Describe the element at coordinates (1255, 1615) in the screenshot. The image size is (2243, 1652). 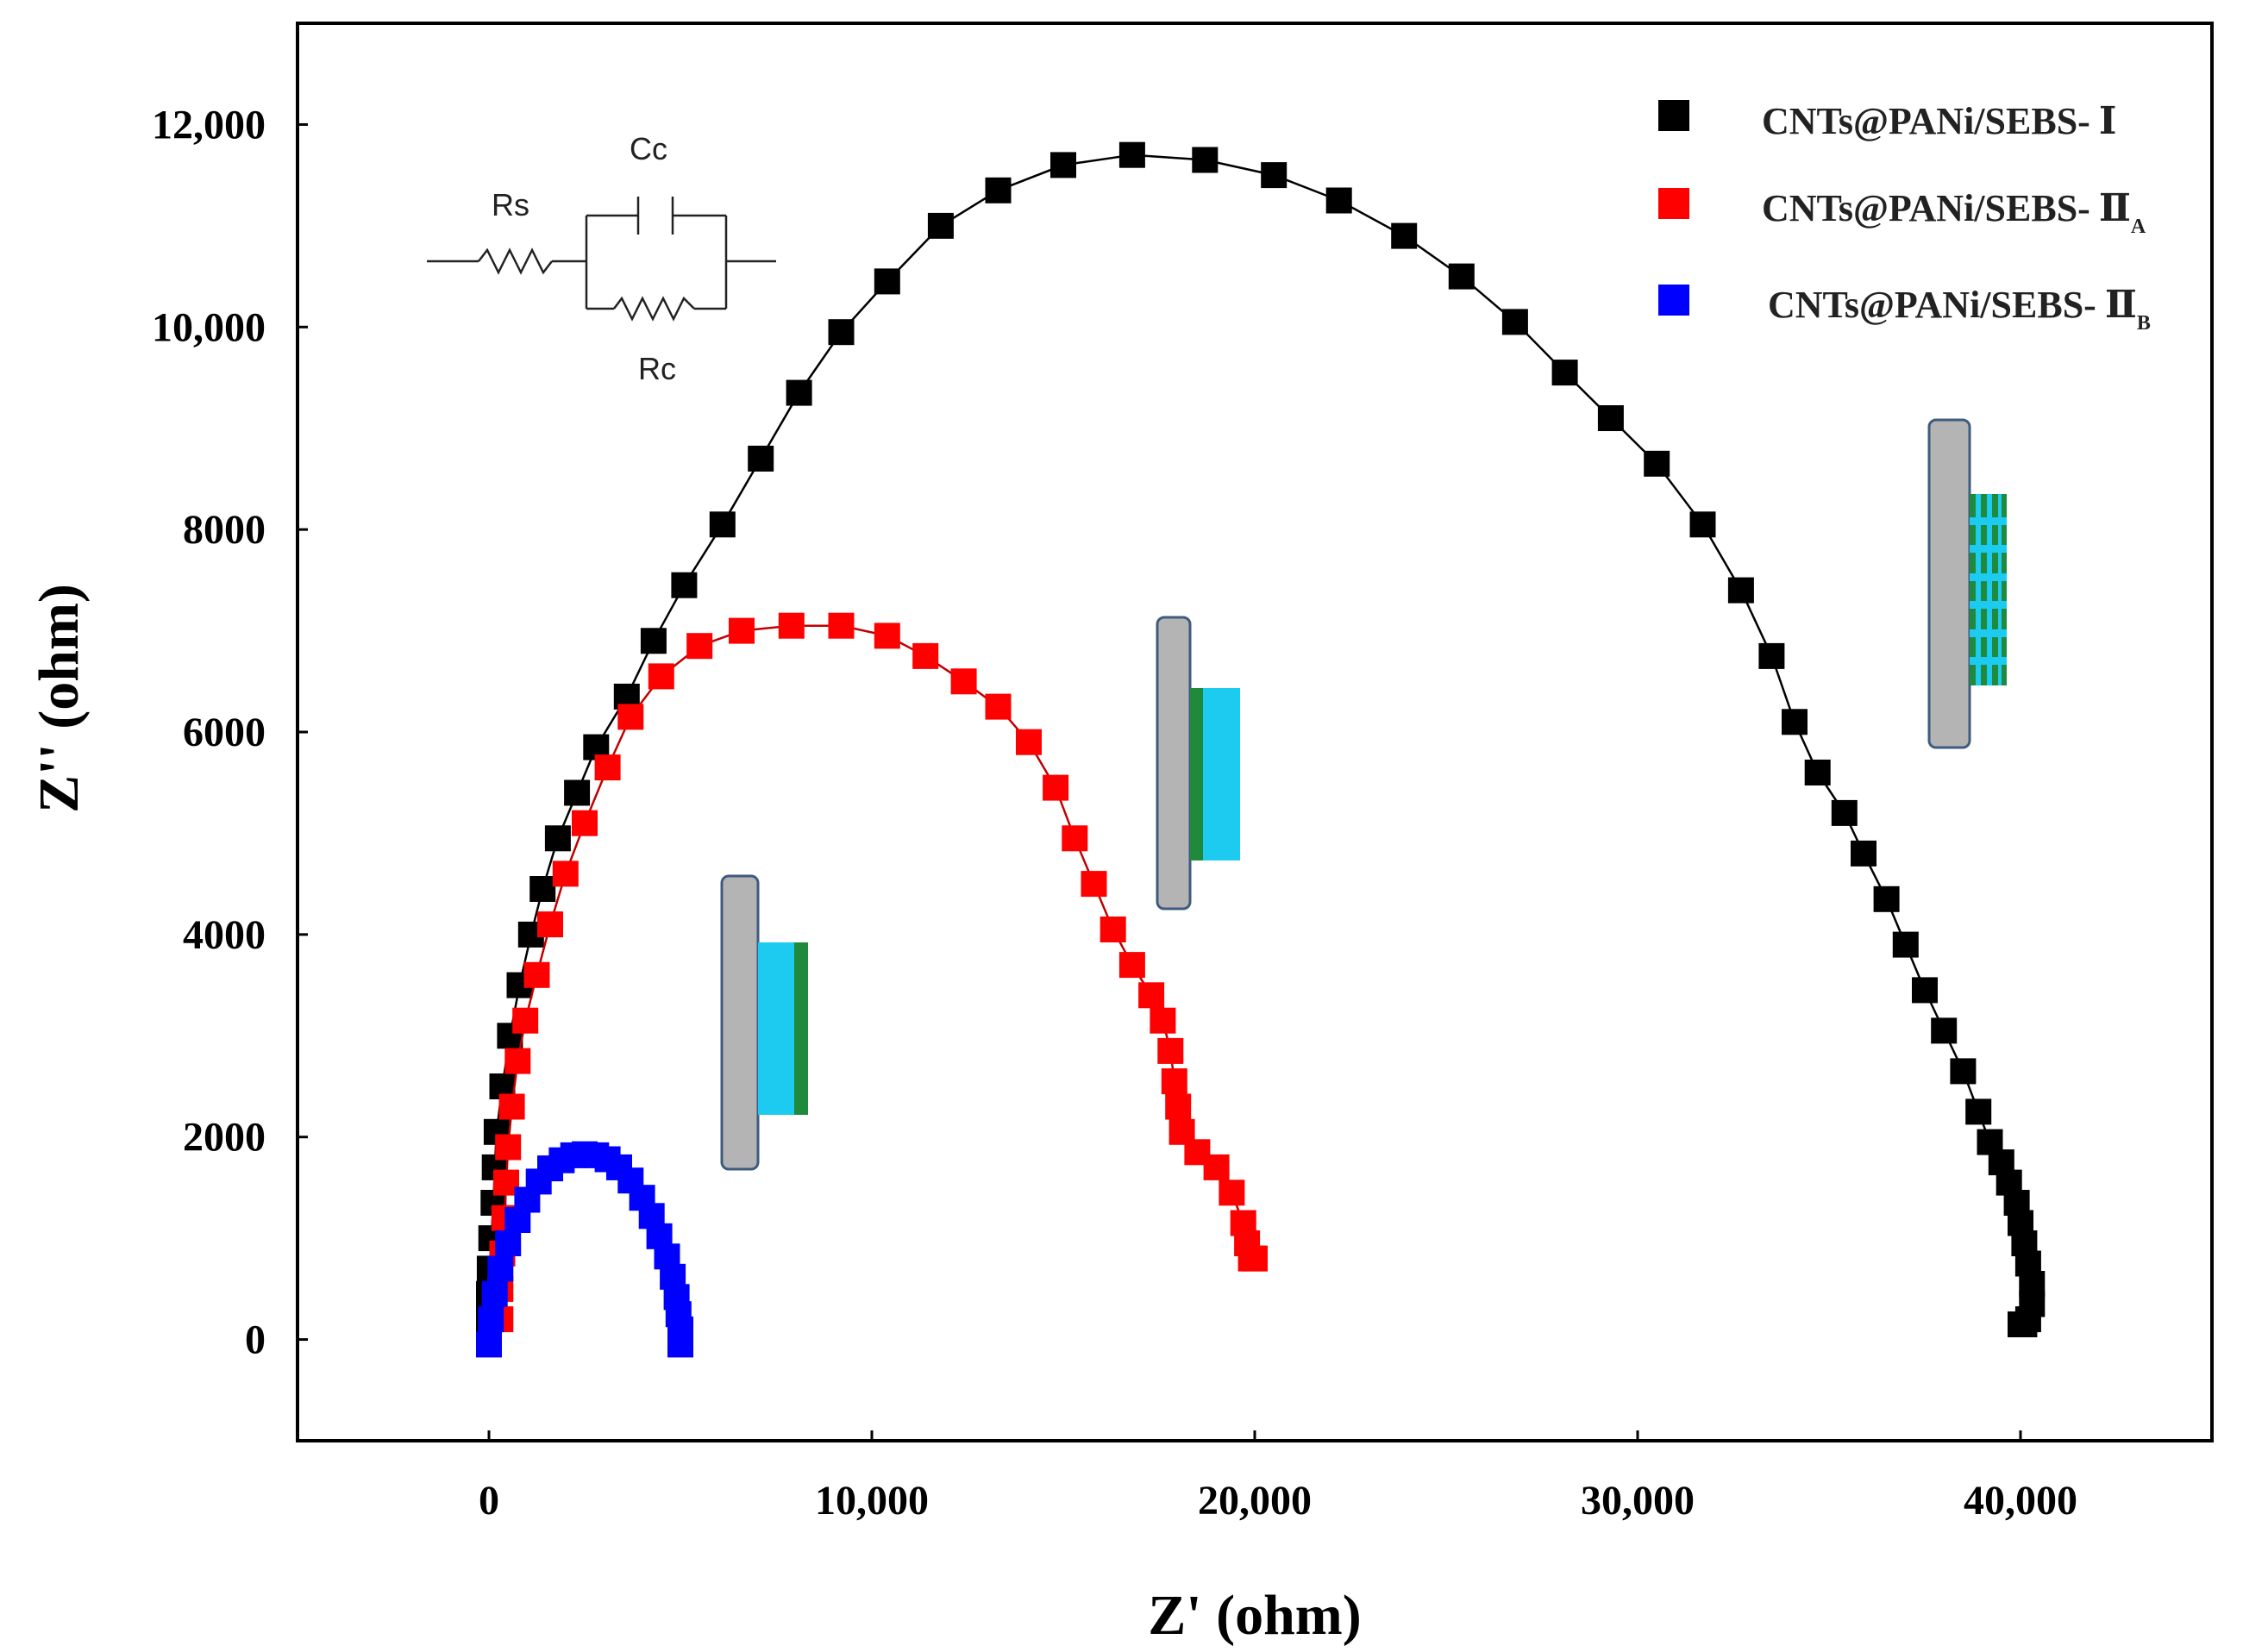
I see `x-axis-title: Z' (ohm)` at that location.